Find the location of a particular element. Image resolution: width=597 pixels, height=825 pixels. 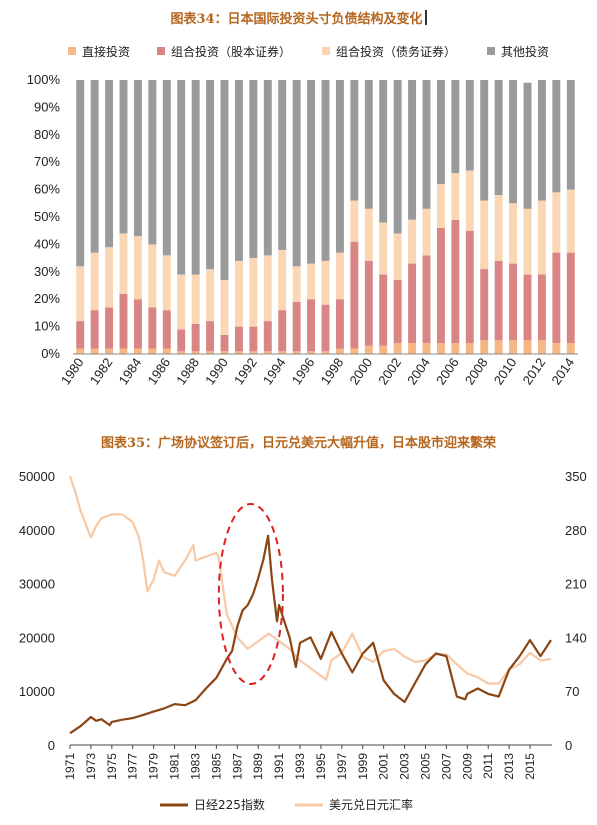

legend-label-0: 直接投资 is located at coordinates (106, 51).